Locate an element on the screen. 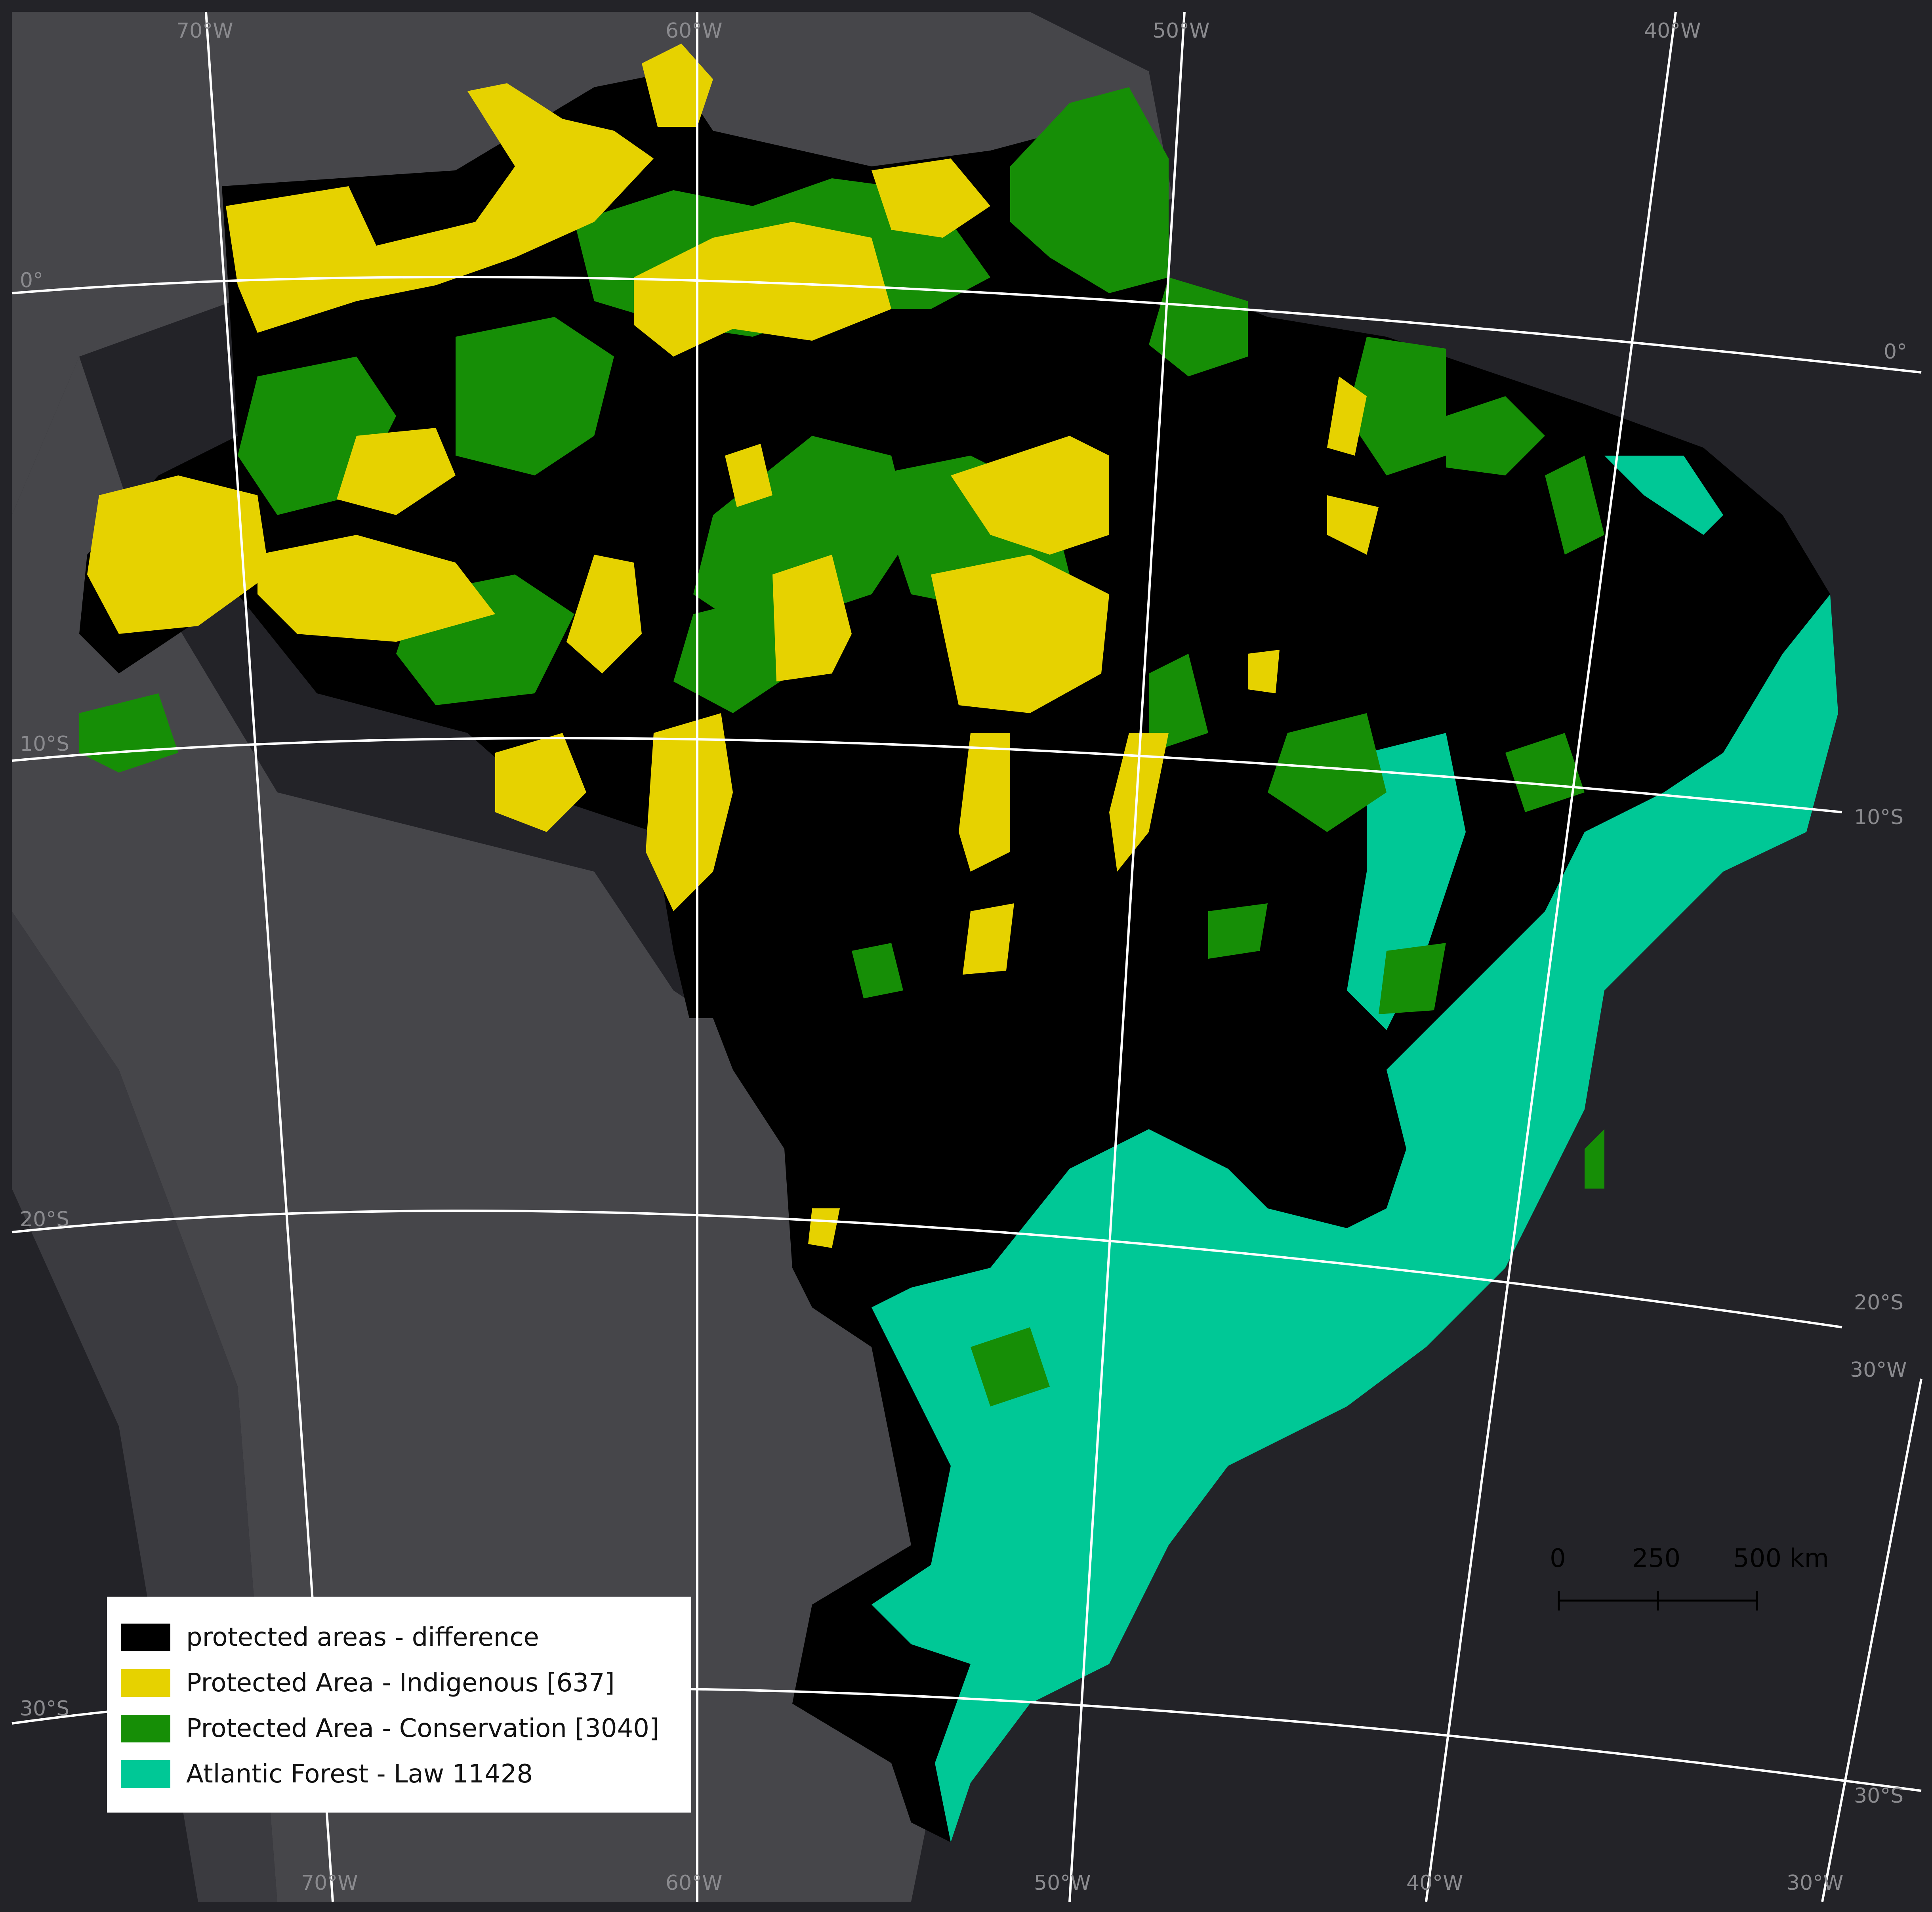 Image resolution: width=1932 pixels, height=1912 pixels. legend-label-conservation: Protected Area - Conservation [3040] is located at coordinates (422, 1728).